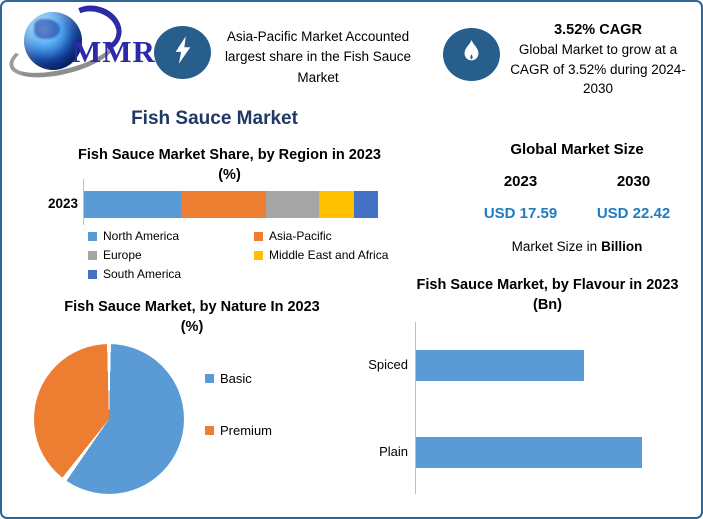 This screenshot has width=703, height=519. What do you see at coordinates (238, 404) in the screenshot?
I see `nature-legend: Basic Premium` at bounding box center [238, 404].